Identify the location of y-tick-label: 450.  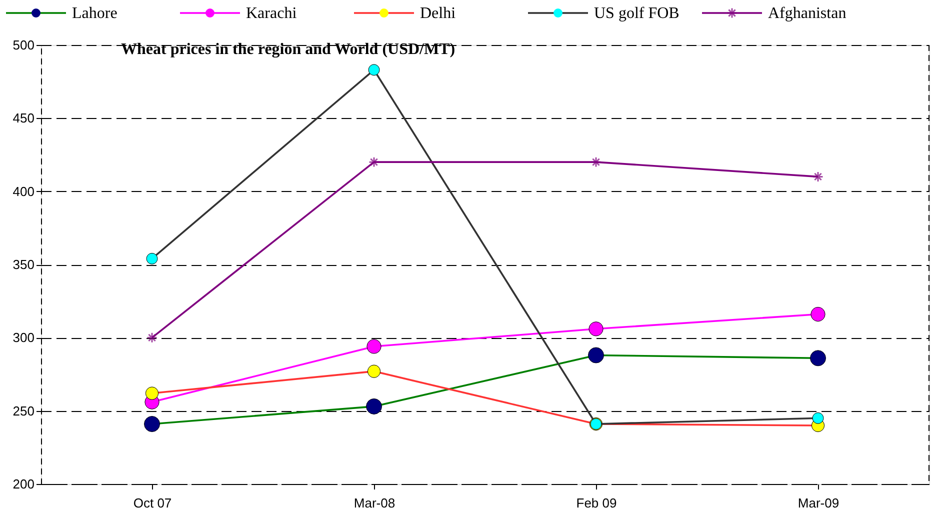
(23, 118).